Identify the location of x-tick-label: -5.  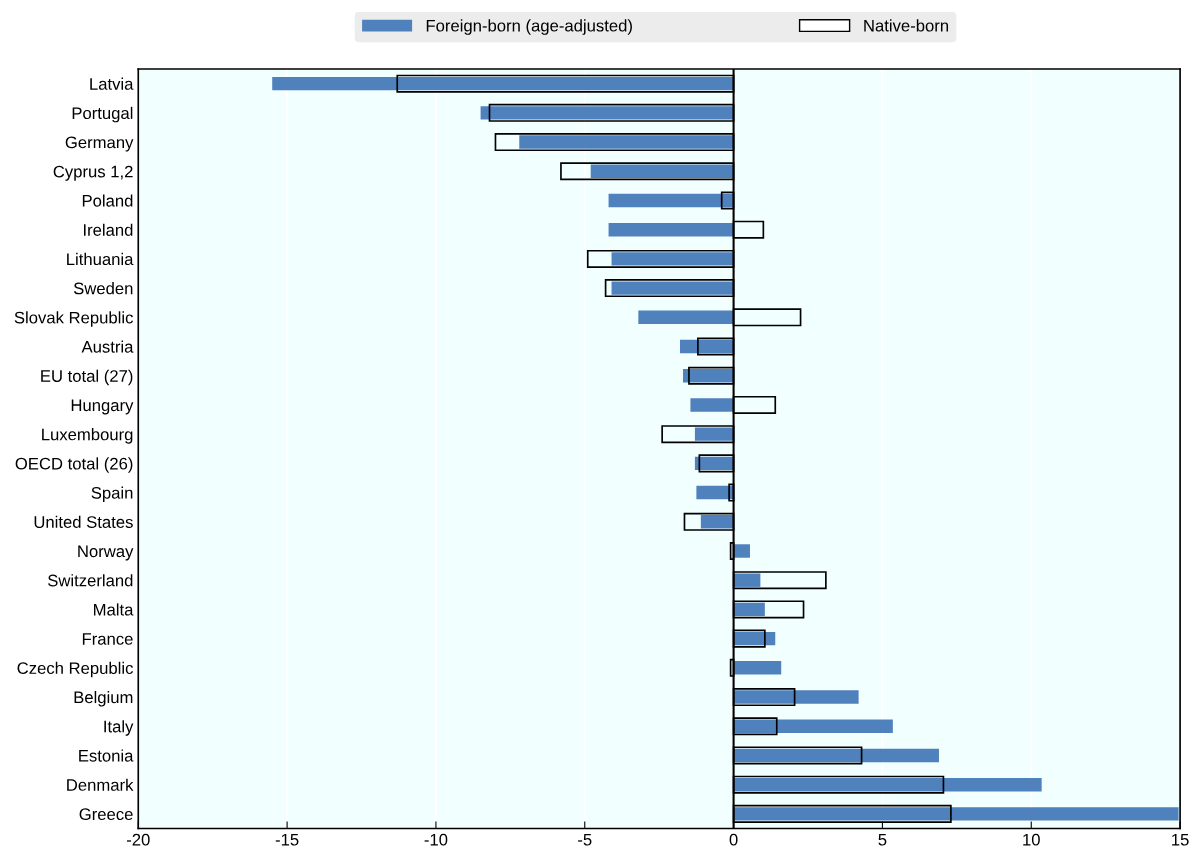
(585, 839).